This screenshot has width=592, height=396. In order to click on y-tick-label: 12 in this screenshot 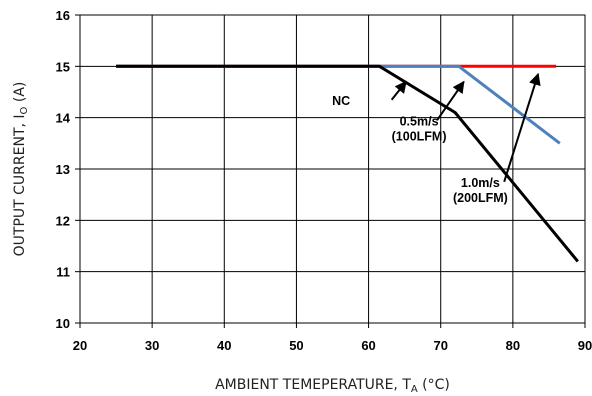, I will do `click(63, 220)`.